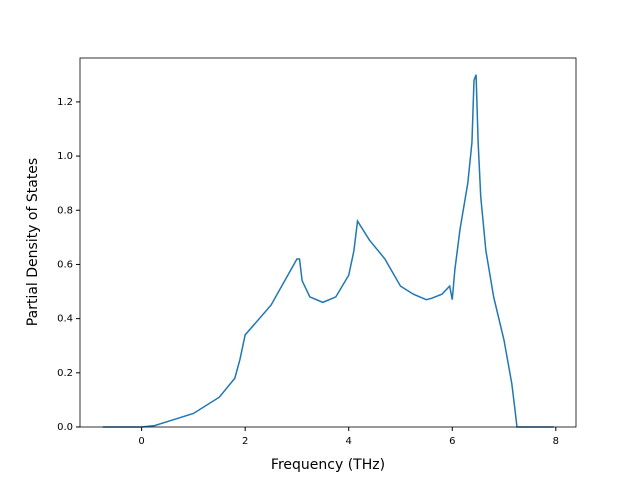  Describe the element at coordinates (65, 102) in the screenshot. I see `y-tick-label: 1.2` at that location.